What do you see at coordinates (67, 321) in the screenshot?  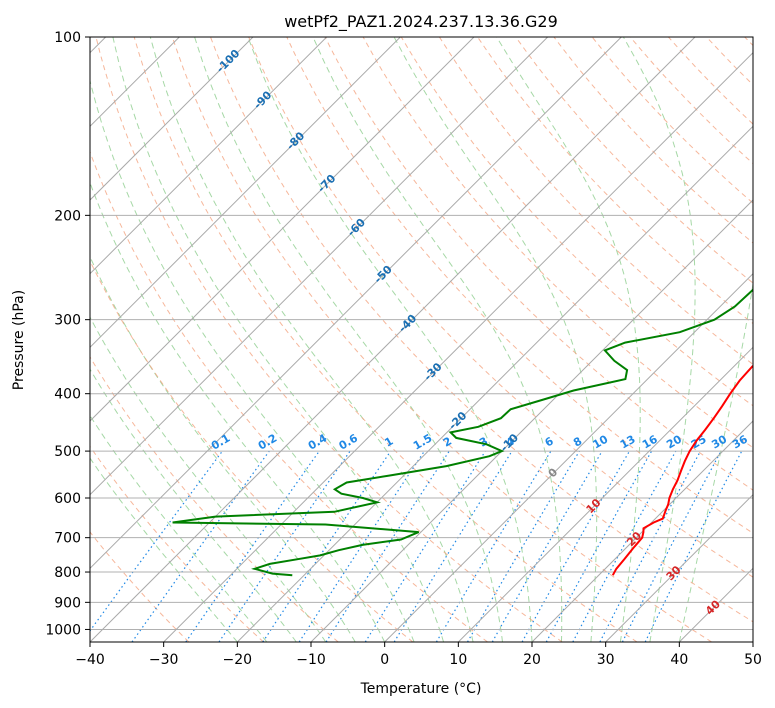 I see `y-tick-label: 300` at bounding box center [67, 321].